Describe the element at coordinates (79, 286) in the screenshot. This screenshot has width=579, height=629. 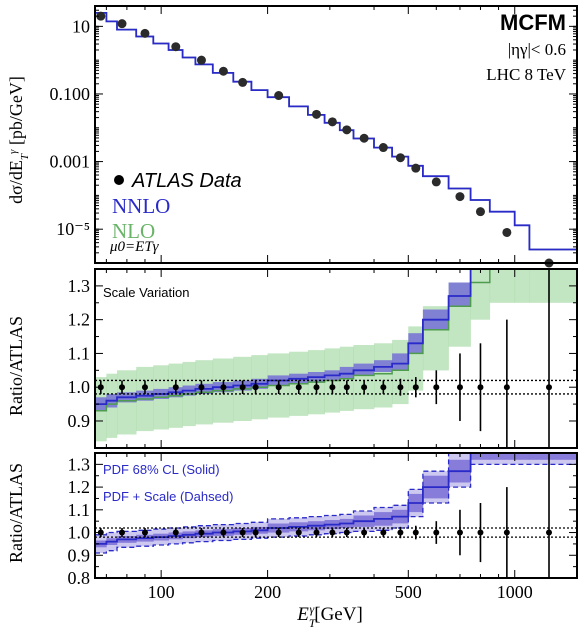
I see `y-tick-label: 1.3` at that location.